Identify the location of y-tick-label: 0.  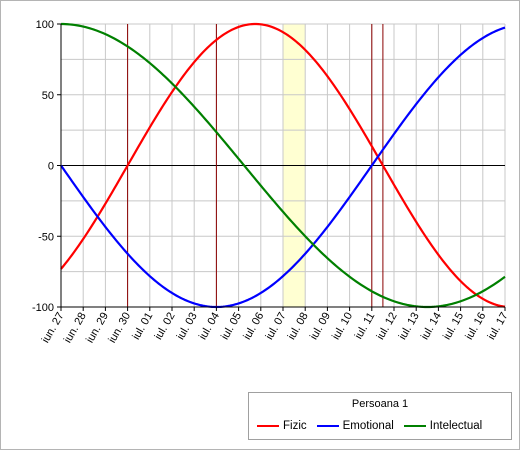
(51, 167).